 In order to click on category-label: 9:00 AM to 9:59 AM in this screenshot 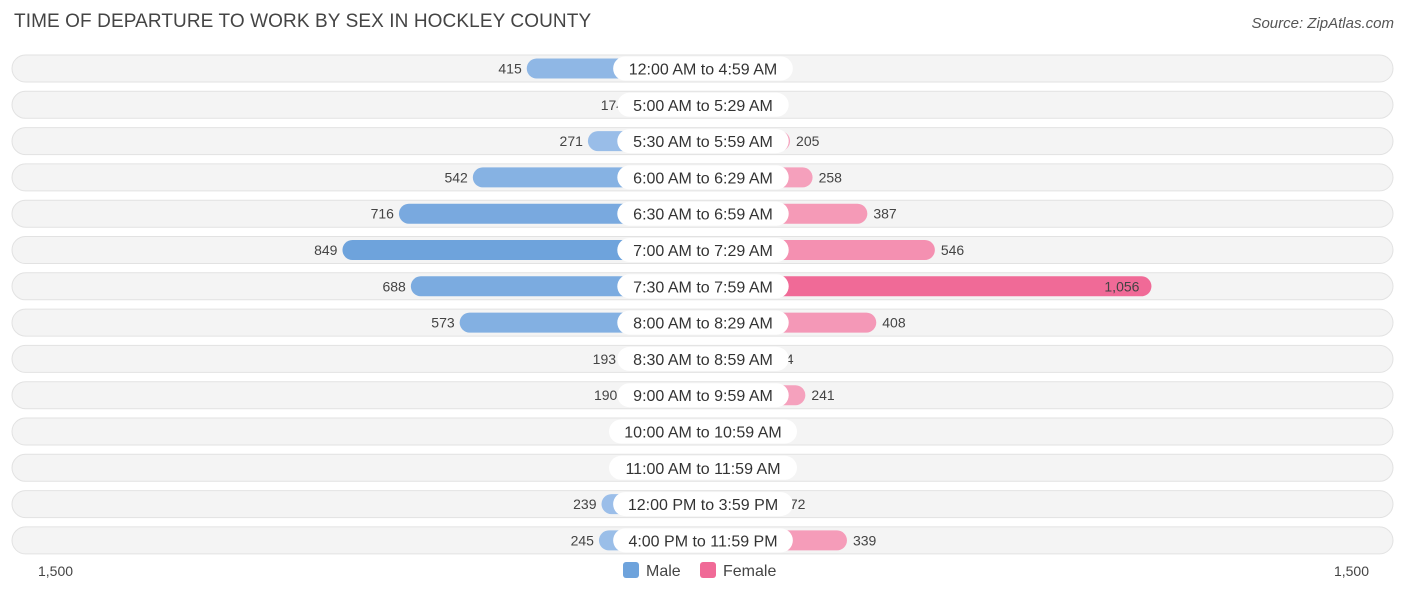, I will do `click(703, 396)`.